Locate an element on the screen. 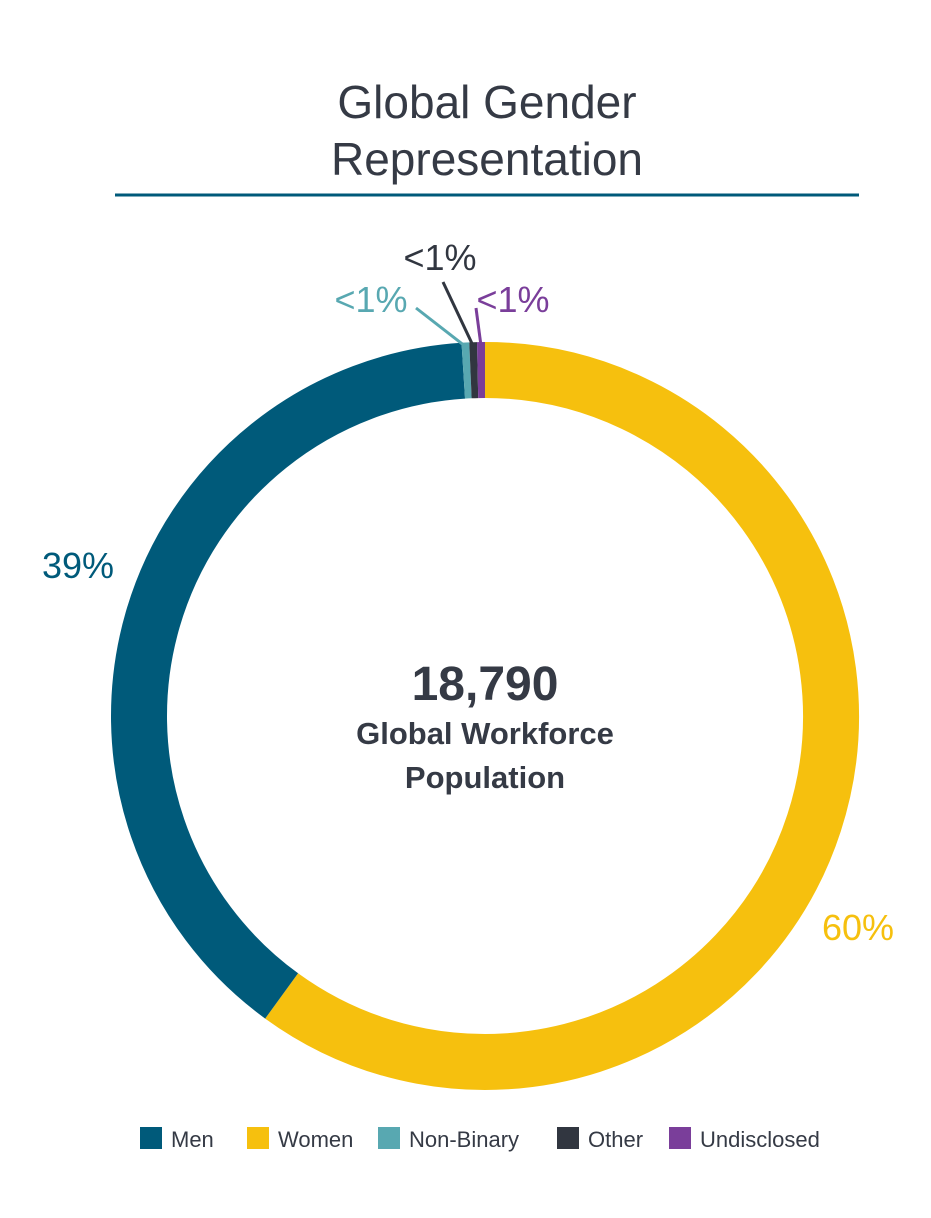  legend-label-other: Other is located at coordinates (615, 1139).